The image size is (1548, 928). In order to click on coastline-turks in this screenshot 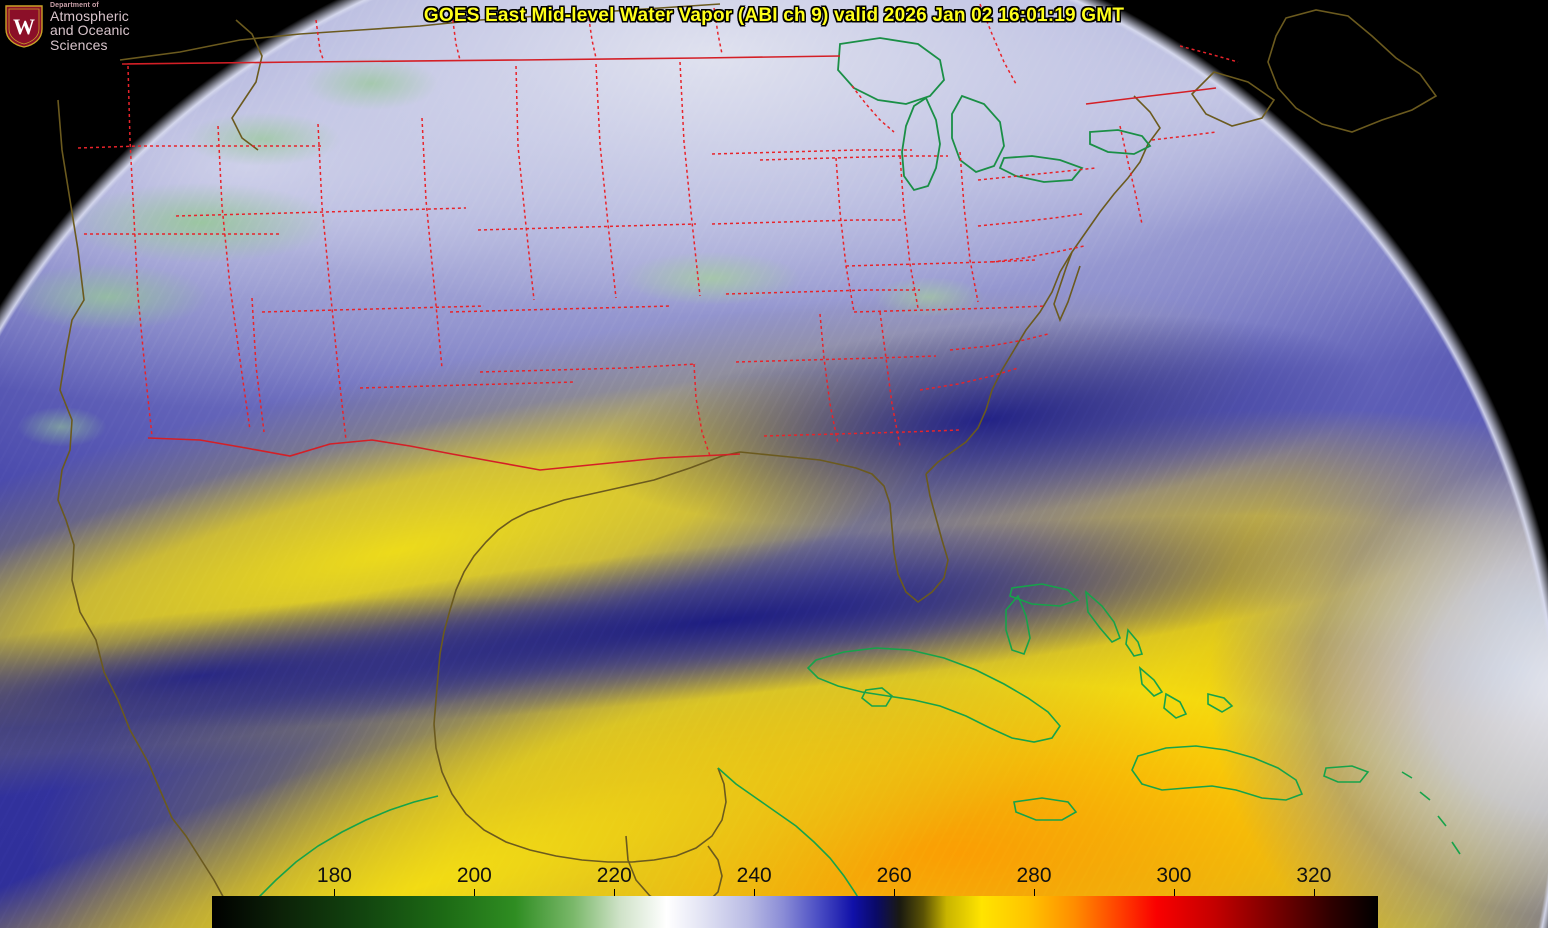, I will do `click(1220, 702)`.